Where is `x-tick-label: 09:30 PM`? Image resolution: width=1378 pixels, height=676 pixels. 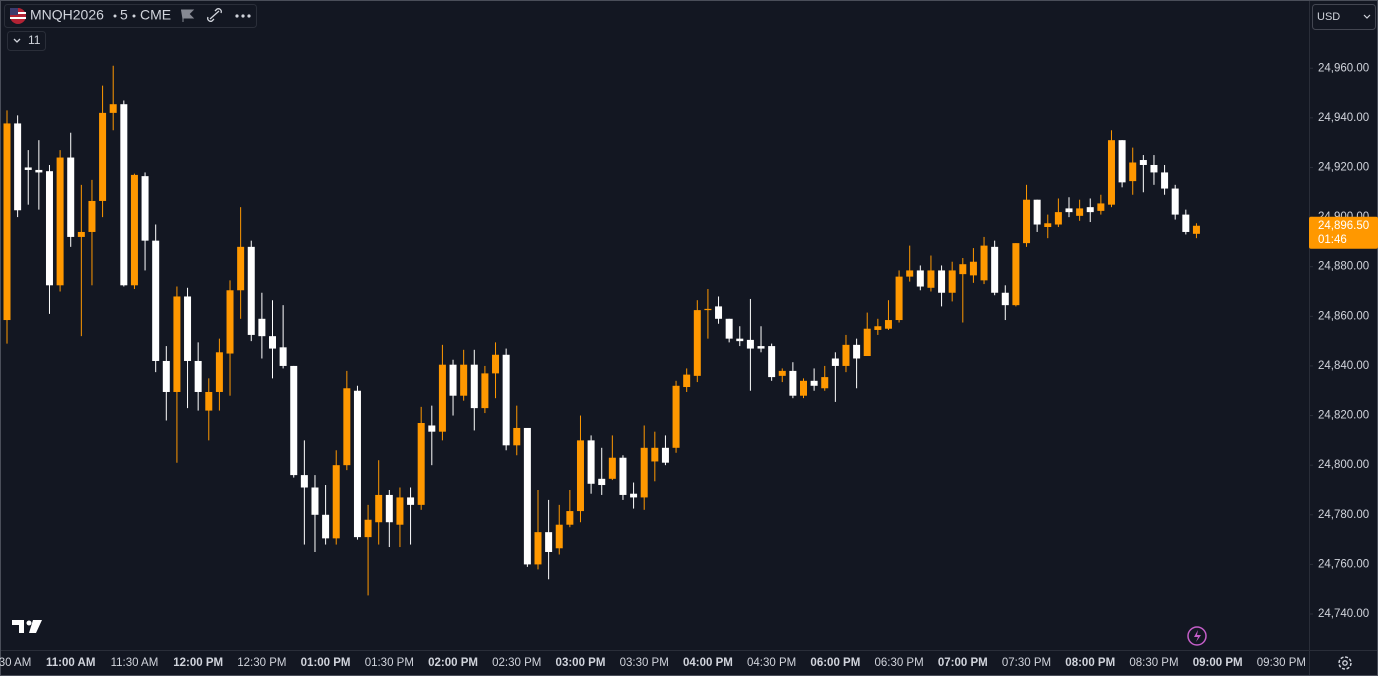 x-tick-label: 09:30 PM is located at coordinates (1281, 663).